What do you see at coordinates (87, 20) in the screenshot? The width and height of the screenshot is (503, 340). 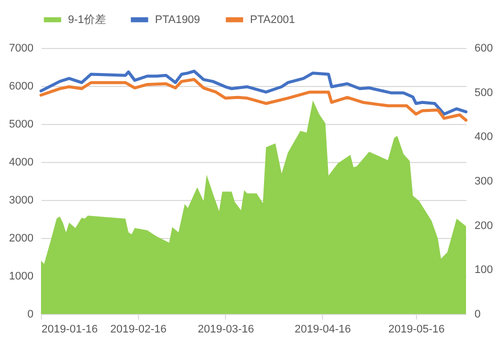 I see `legend-label: 9-1价差` at bounding box center [87, 20].